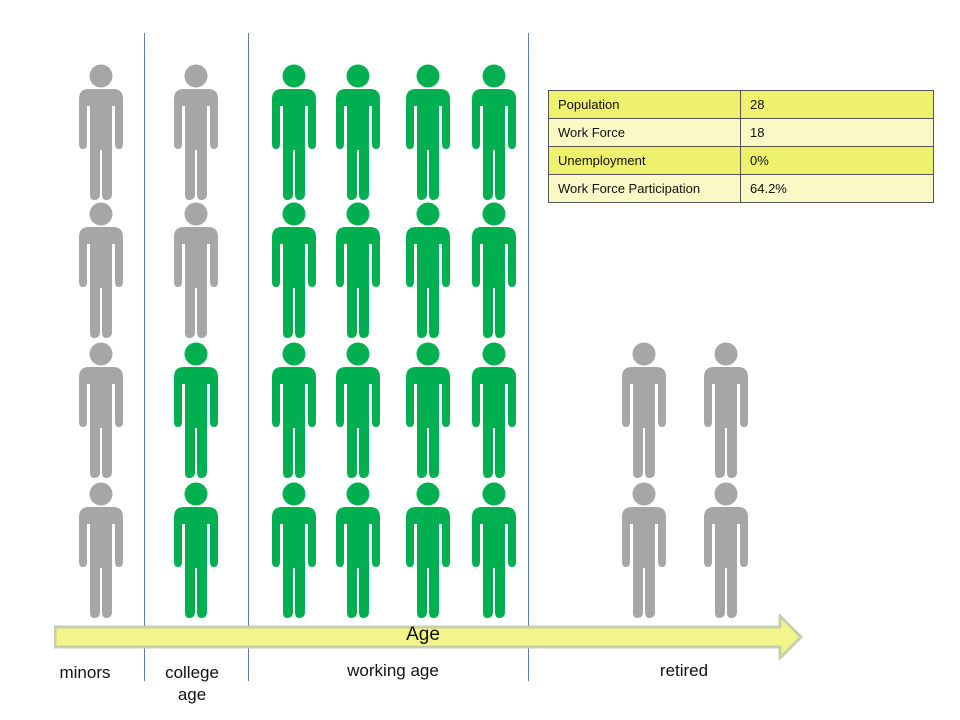 This screenshot has height=720, width=960. I want to click on group-label-retired: retired, so click(684, 671).